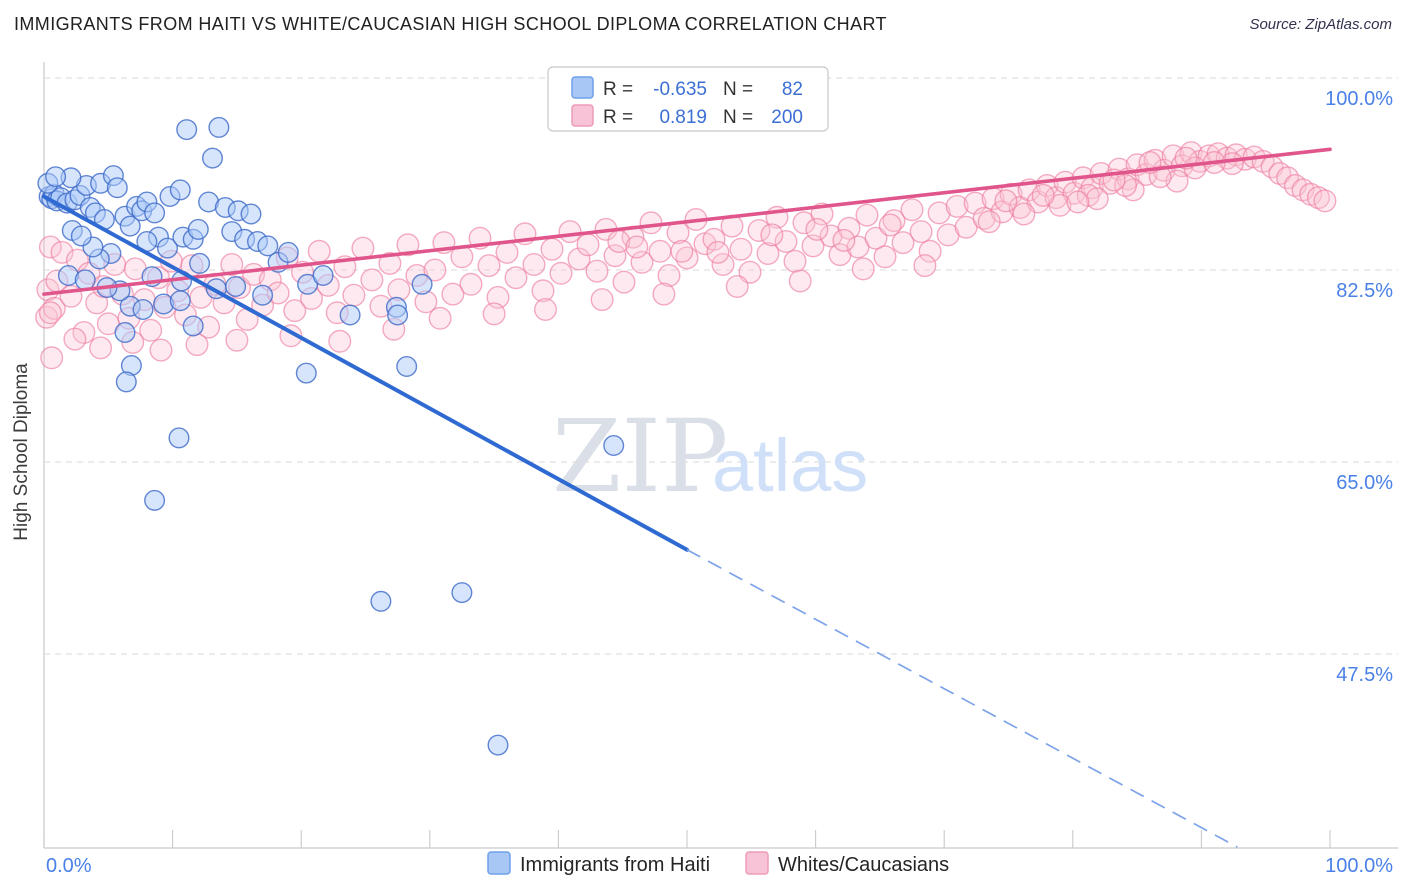 Image resolution: width=1406 pixels, height=892 pixels. Describe the element at coordinates (1364, 483) in the screenshot. I see `y-tick-65: 65.0%` at that location.